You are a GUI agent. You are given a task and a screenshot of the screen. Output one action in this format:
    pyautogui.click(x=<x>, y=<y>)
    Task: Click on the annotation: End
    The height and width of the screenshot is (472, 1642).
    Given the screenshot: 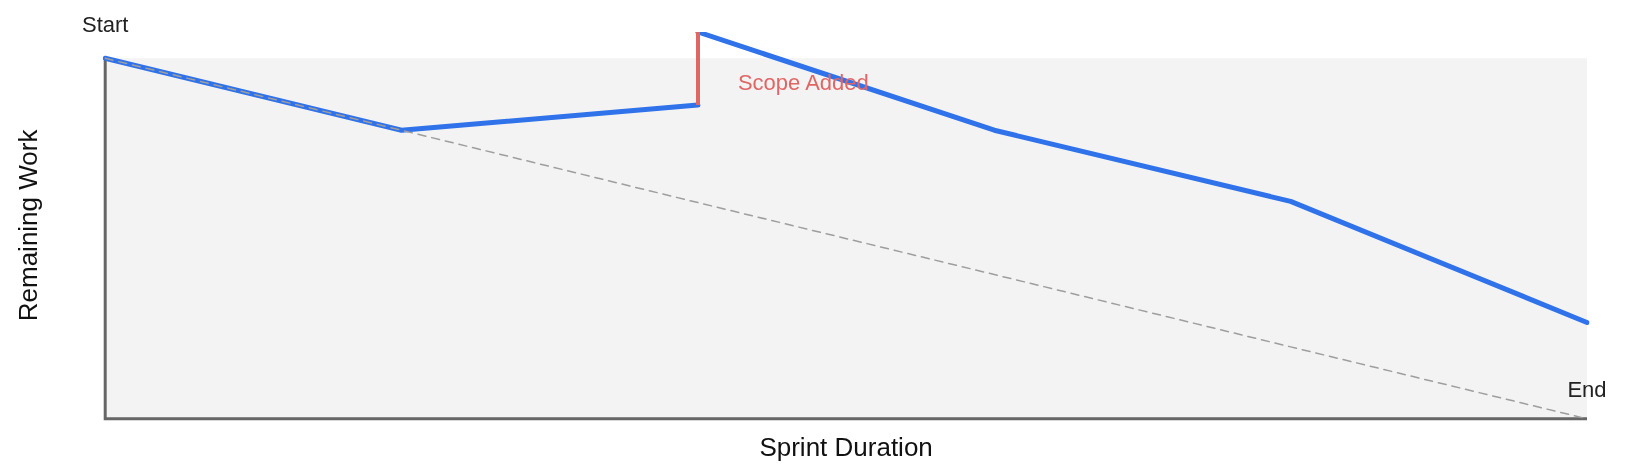 What is the action you would take?
    pyautogui.click(x=1587, y=389)
    